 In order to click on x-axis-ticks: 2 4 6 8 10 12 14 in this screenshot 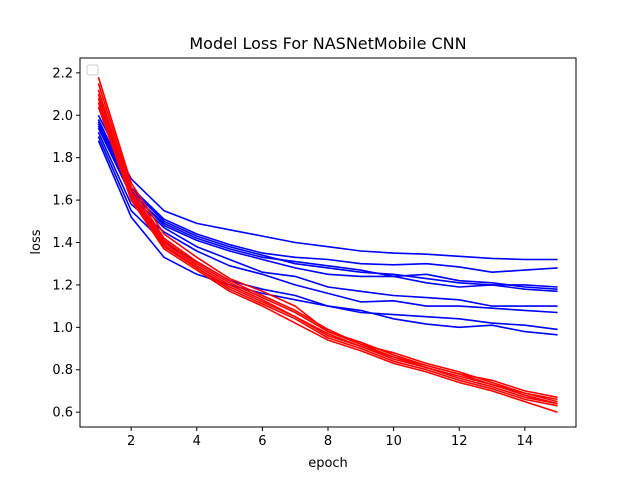, I will do `click(330, 438)`.